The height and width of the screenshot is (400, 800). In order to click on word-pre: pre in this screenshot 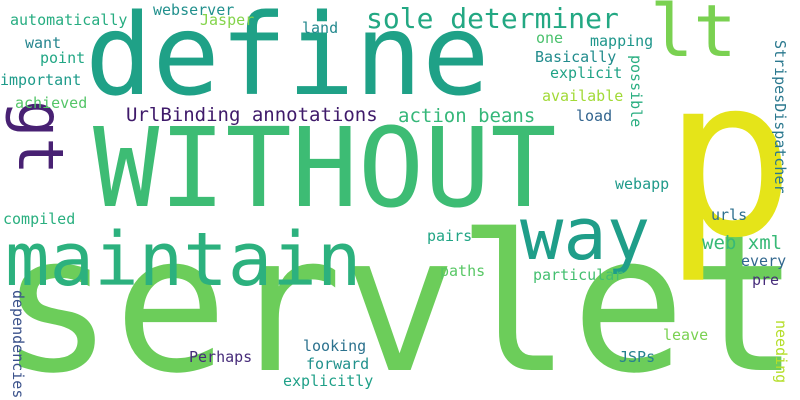, I will do `click(766, 280)`.